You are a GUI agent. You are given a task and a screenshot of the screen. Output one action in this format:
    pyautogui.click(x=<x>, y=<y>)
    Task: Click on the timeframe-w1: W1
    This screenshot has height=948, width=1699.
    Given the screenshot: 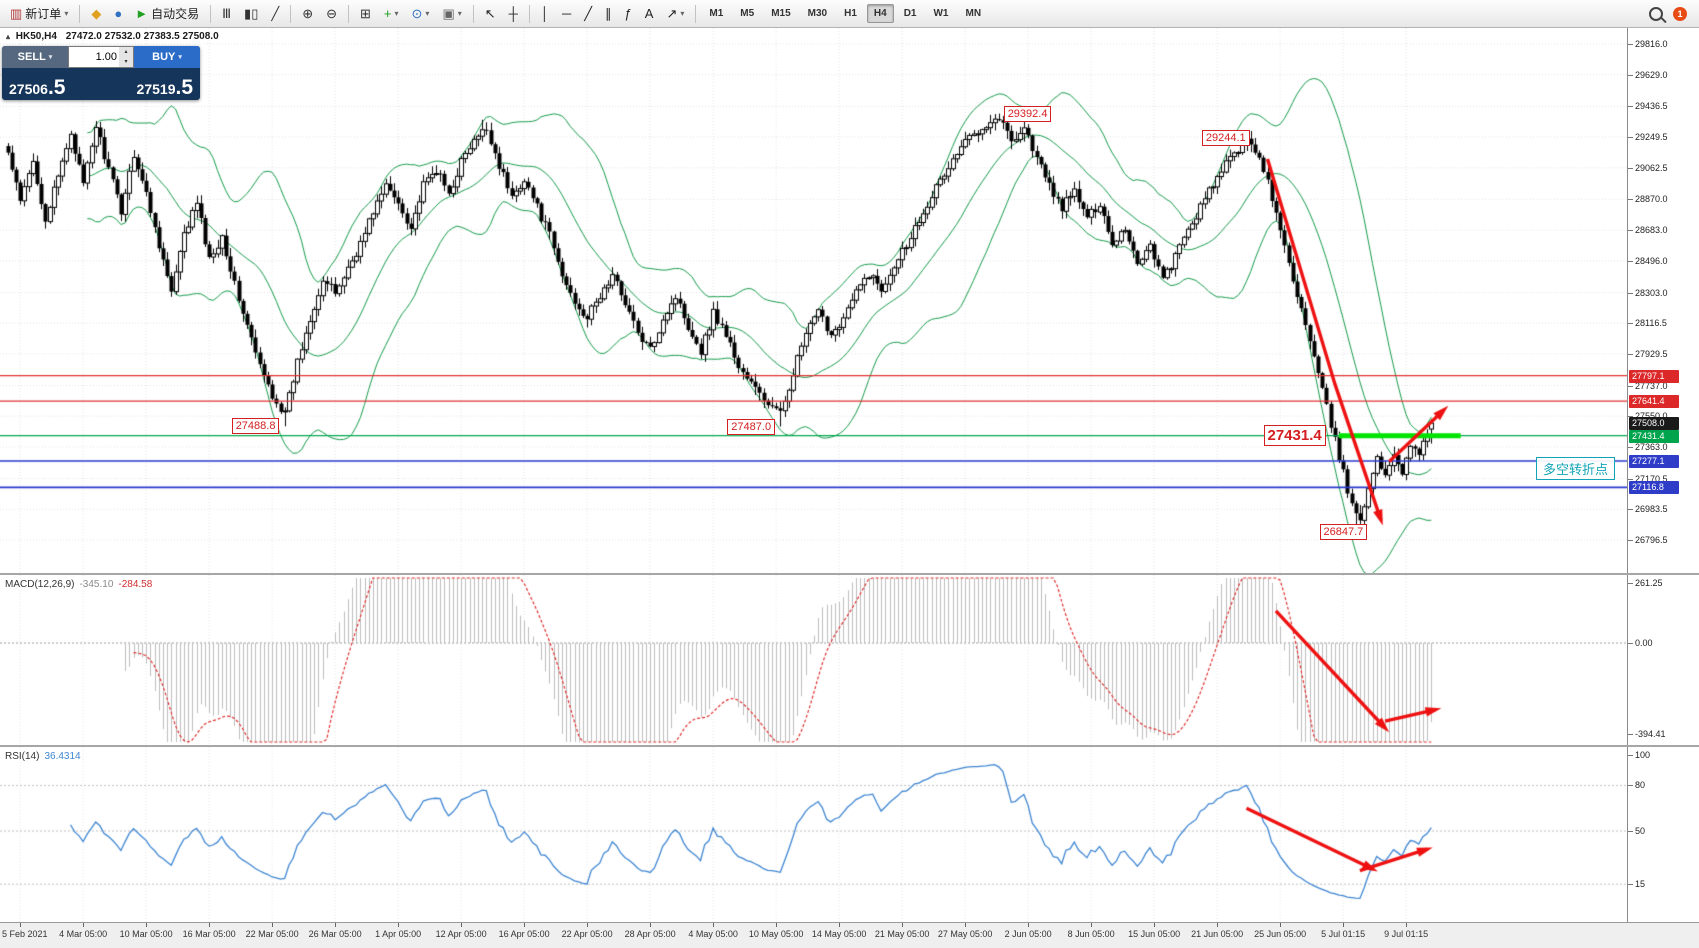 What is the action you would take?
    pyautogui.click(x=940, y=13)
    